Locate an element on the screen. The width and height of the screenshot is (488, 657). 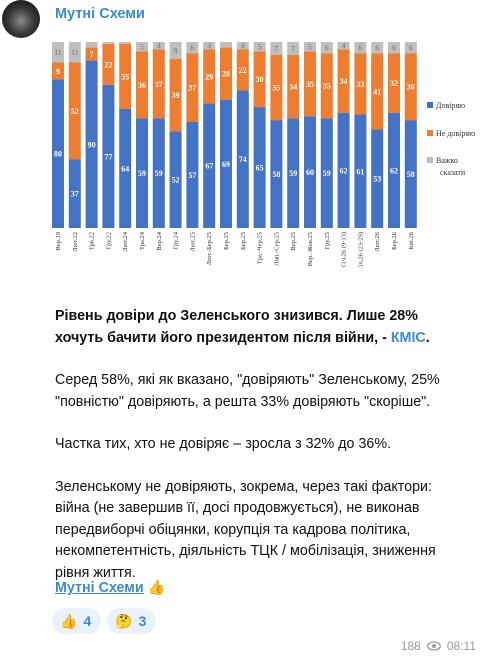
channel-avatar is located at coordinates (21, 19).